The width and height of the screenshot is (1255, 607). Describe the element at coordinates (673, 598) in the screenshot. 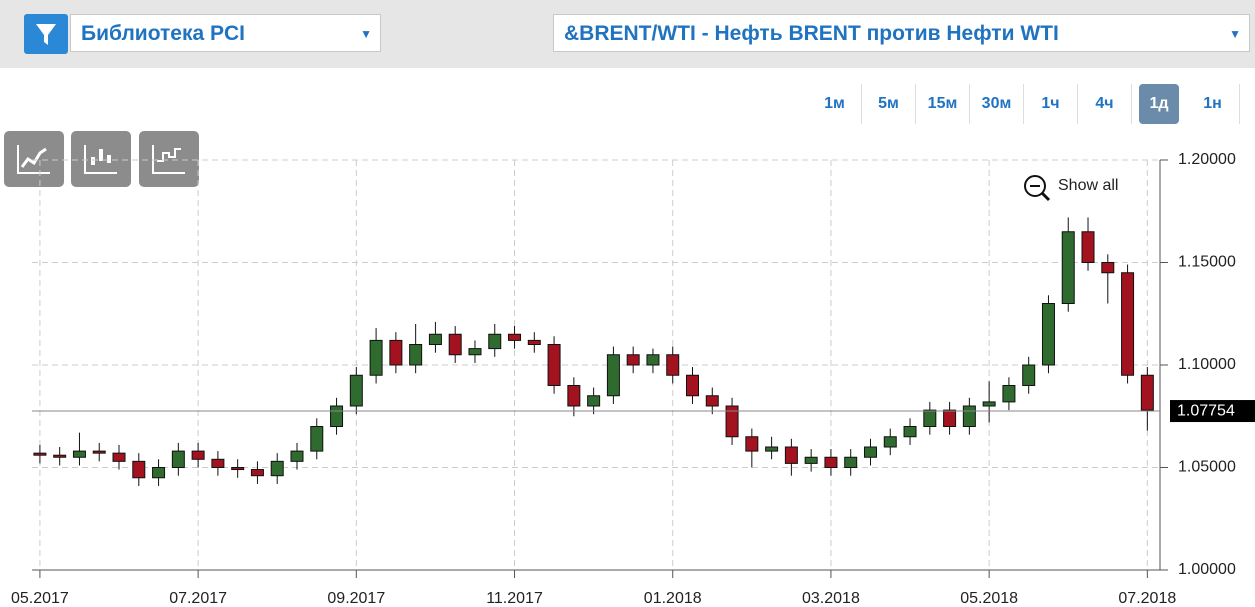

I see `x-tick-label: 01.2018` at that location.